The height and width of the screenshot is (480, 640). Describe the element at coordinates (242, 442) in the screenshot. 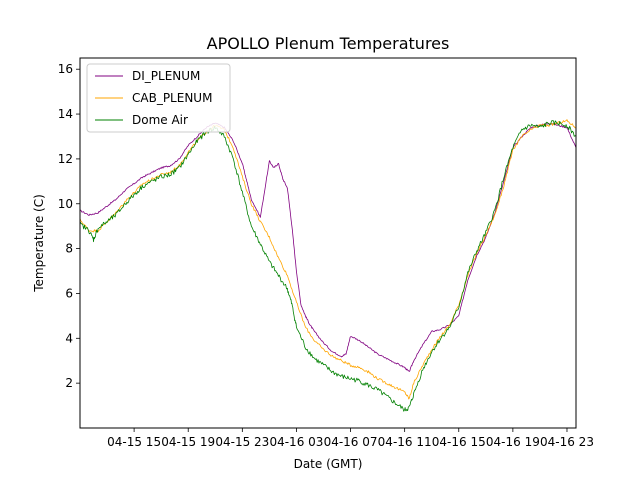

I see `x-tick-label: 04-15 23` at that location.